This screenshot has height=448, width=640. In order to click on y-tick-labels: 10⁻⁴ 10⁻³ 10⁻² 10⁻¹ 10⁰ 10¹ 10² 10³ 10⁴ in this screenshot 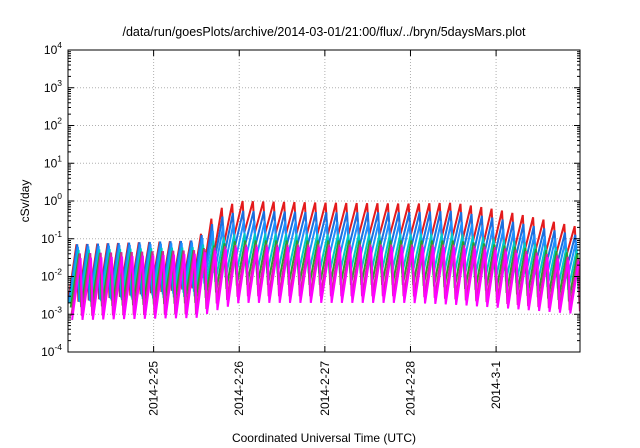, I will do `click(51, 199)`.